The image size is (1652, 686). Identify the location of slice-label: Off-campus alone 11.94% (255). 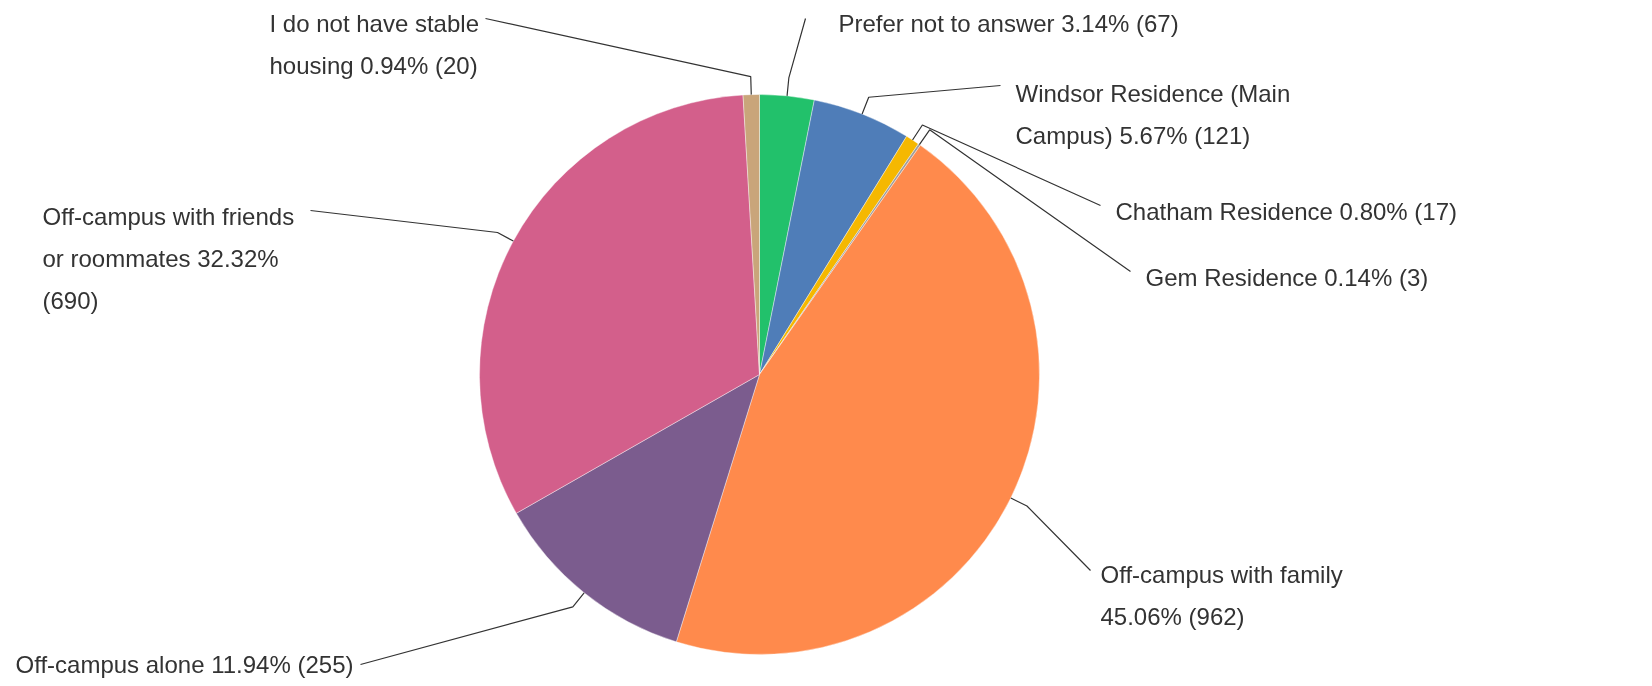
(184, 664).